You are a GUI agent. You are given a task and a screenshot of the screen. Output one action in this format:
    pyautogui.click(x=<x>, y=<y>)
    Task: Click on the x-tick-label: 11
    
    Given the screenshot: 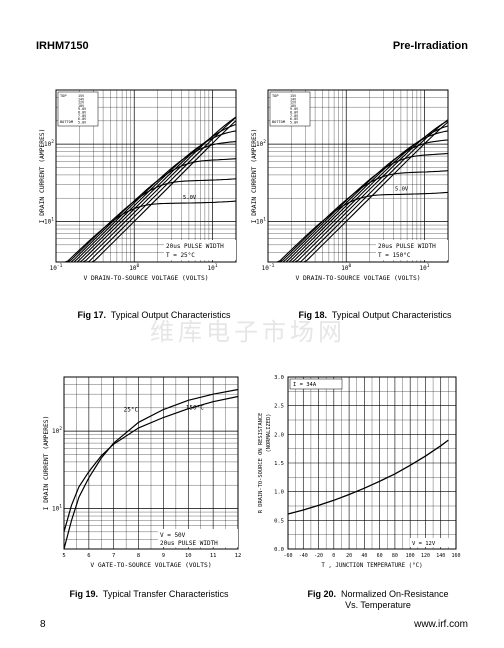 What is the action you would take?
    pyautogui.click(x=213, y=556)
    